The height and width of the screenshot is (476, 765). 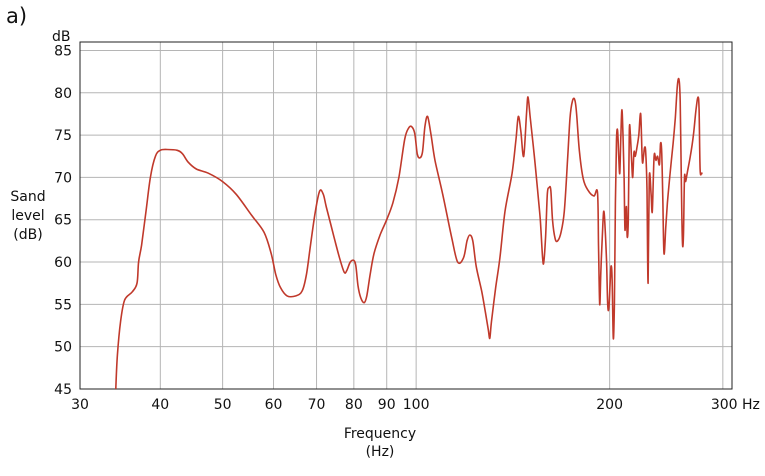 What do you see at coordinates (63, 305) in the screenshot?
I see `y-tick-label-55: 55` at bounding box center [63, 305].